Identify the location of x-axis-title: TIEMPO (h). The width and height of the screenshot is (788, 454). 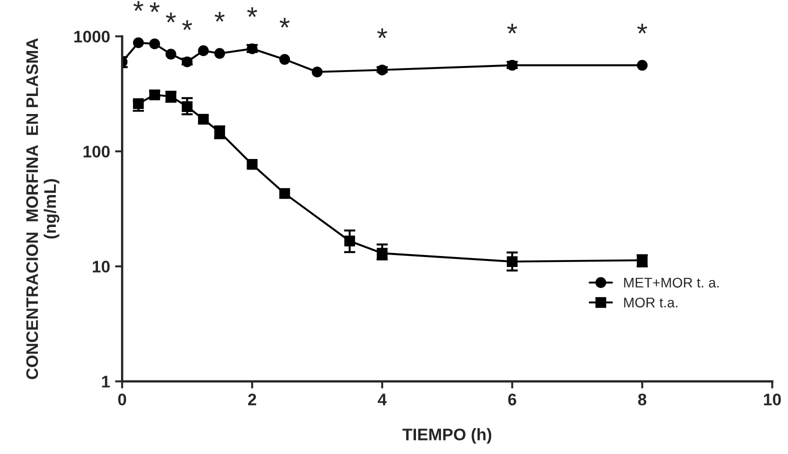
(447, 436).